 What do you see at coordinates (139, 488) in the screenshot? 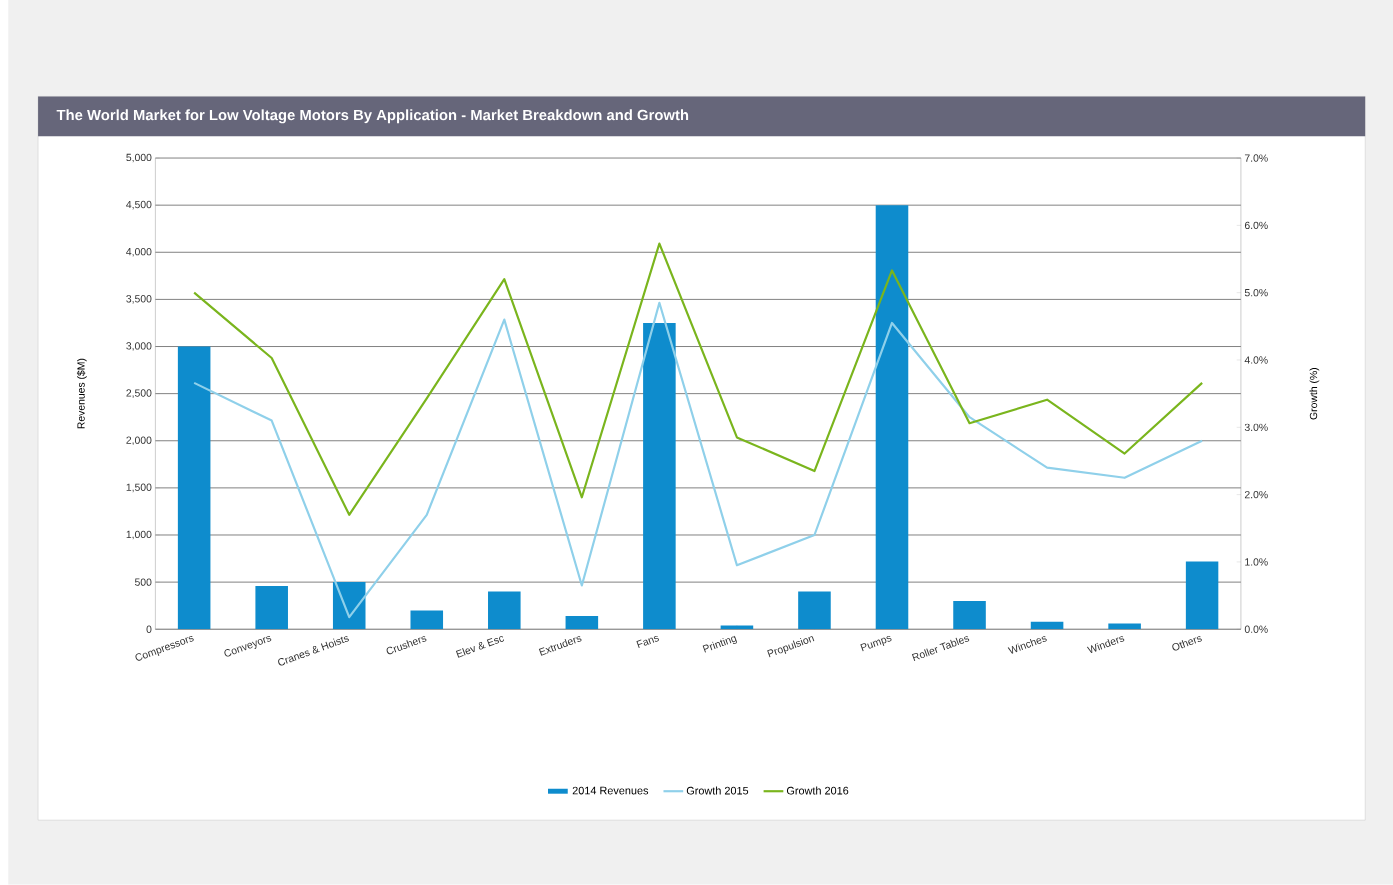
I see `y-tick-label: 1,500` at bounding box center [139, 488].